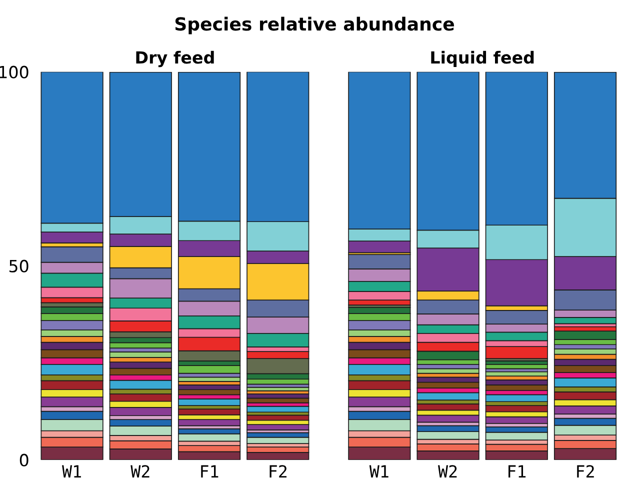  Describe the element at coordinates (482, 58) in the screenshot. I see `chart-title: Liquid feed` at that location.